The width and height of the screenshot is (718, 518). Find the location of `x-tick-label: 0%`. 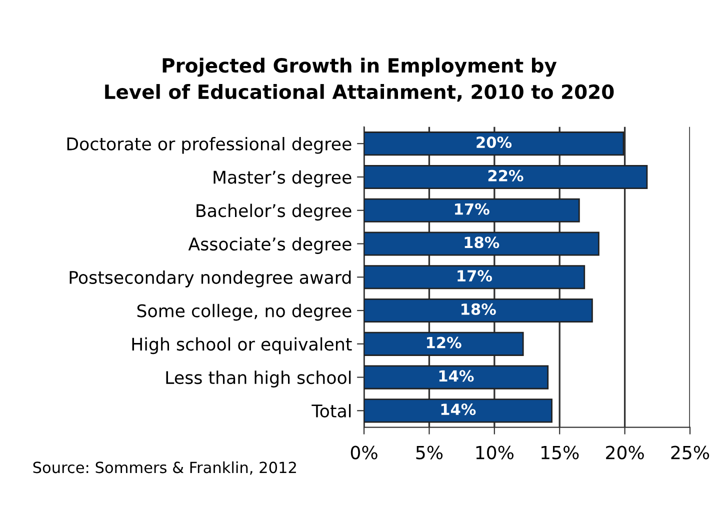

x-tick-label: 0% is located at coordinates (364, 453).